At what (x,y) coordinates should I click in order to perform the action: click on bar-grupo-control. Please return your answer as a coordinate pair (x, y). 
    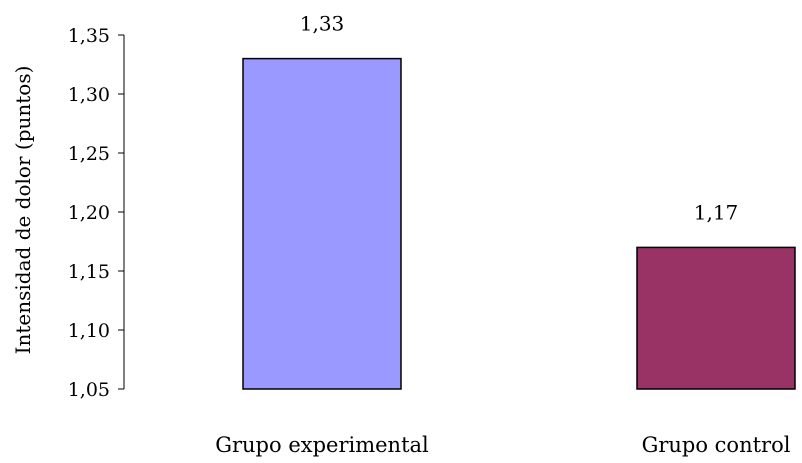
    Looking at the image, I should click on (716, 318).